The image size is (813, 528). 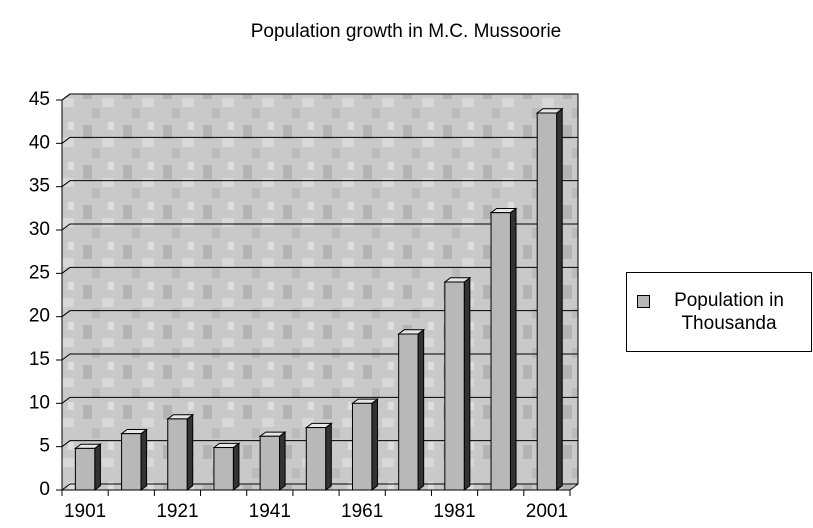 What do you see at coordinates (39, 402) in the screenshot?
I see `y-tick-label: 10` at bounding box center [39, 402].